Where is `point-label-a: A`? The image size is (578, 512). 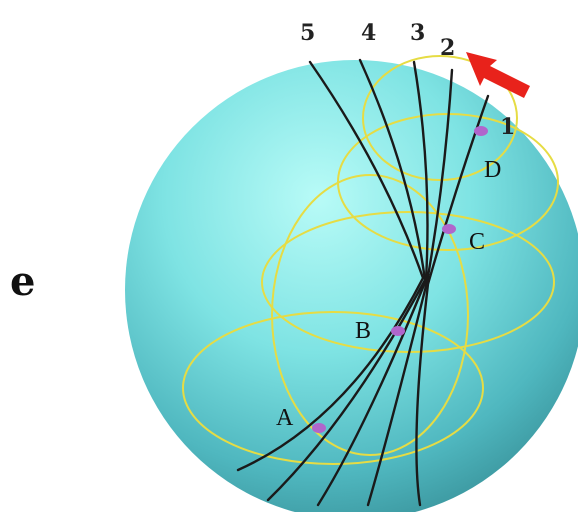 point-label-a: A is located at coordinates (285, 418).